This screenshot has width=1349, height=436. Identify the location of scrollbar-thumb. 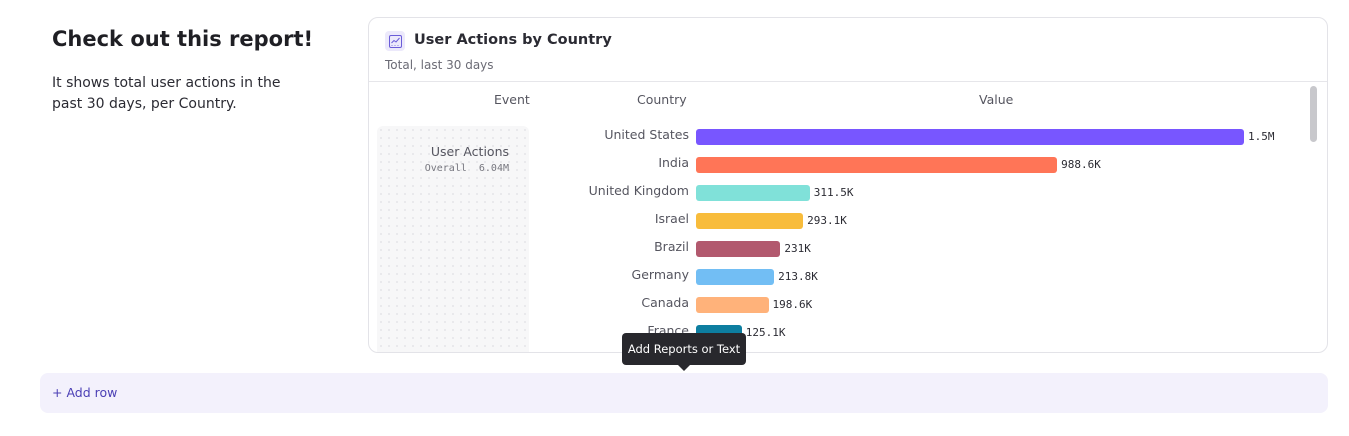
(1313, 114).